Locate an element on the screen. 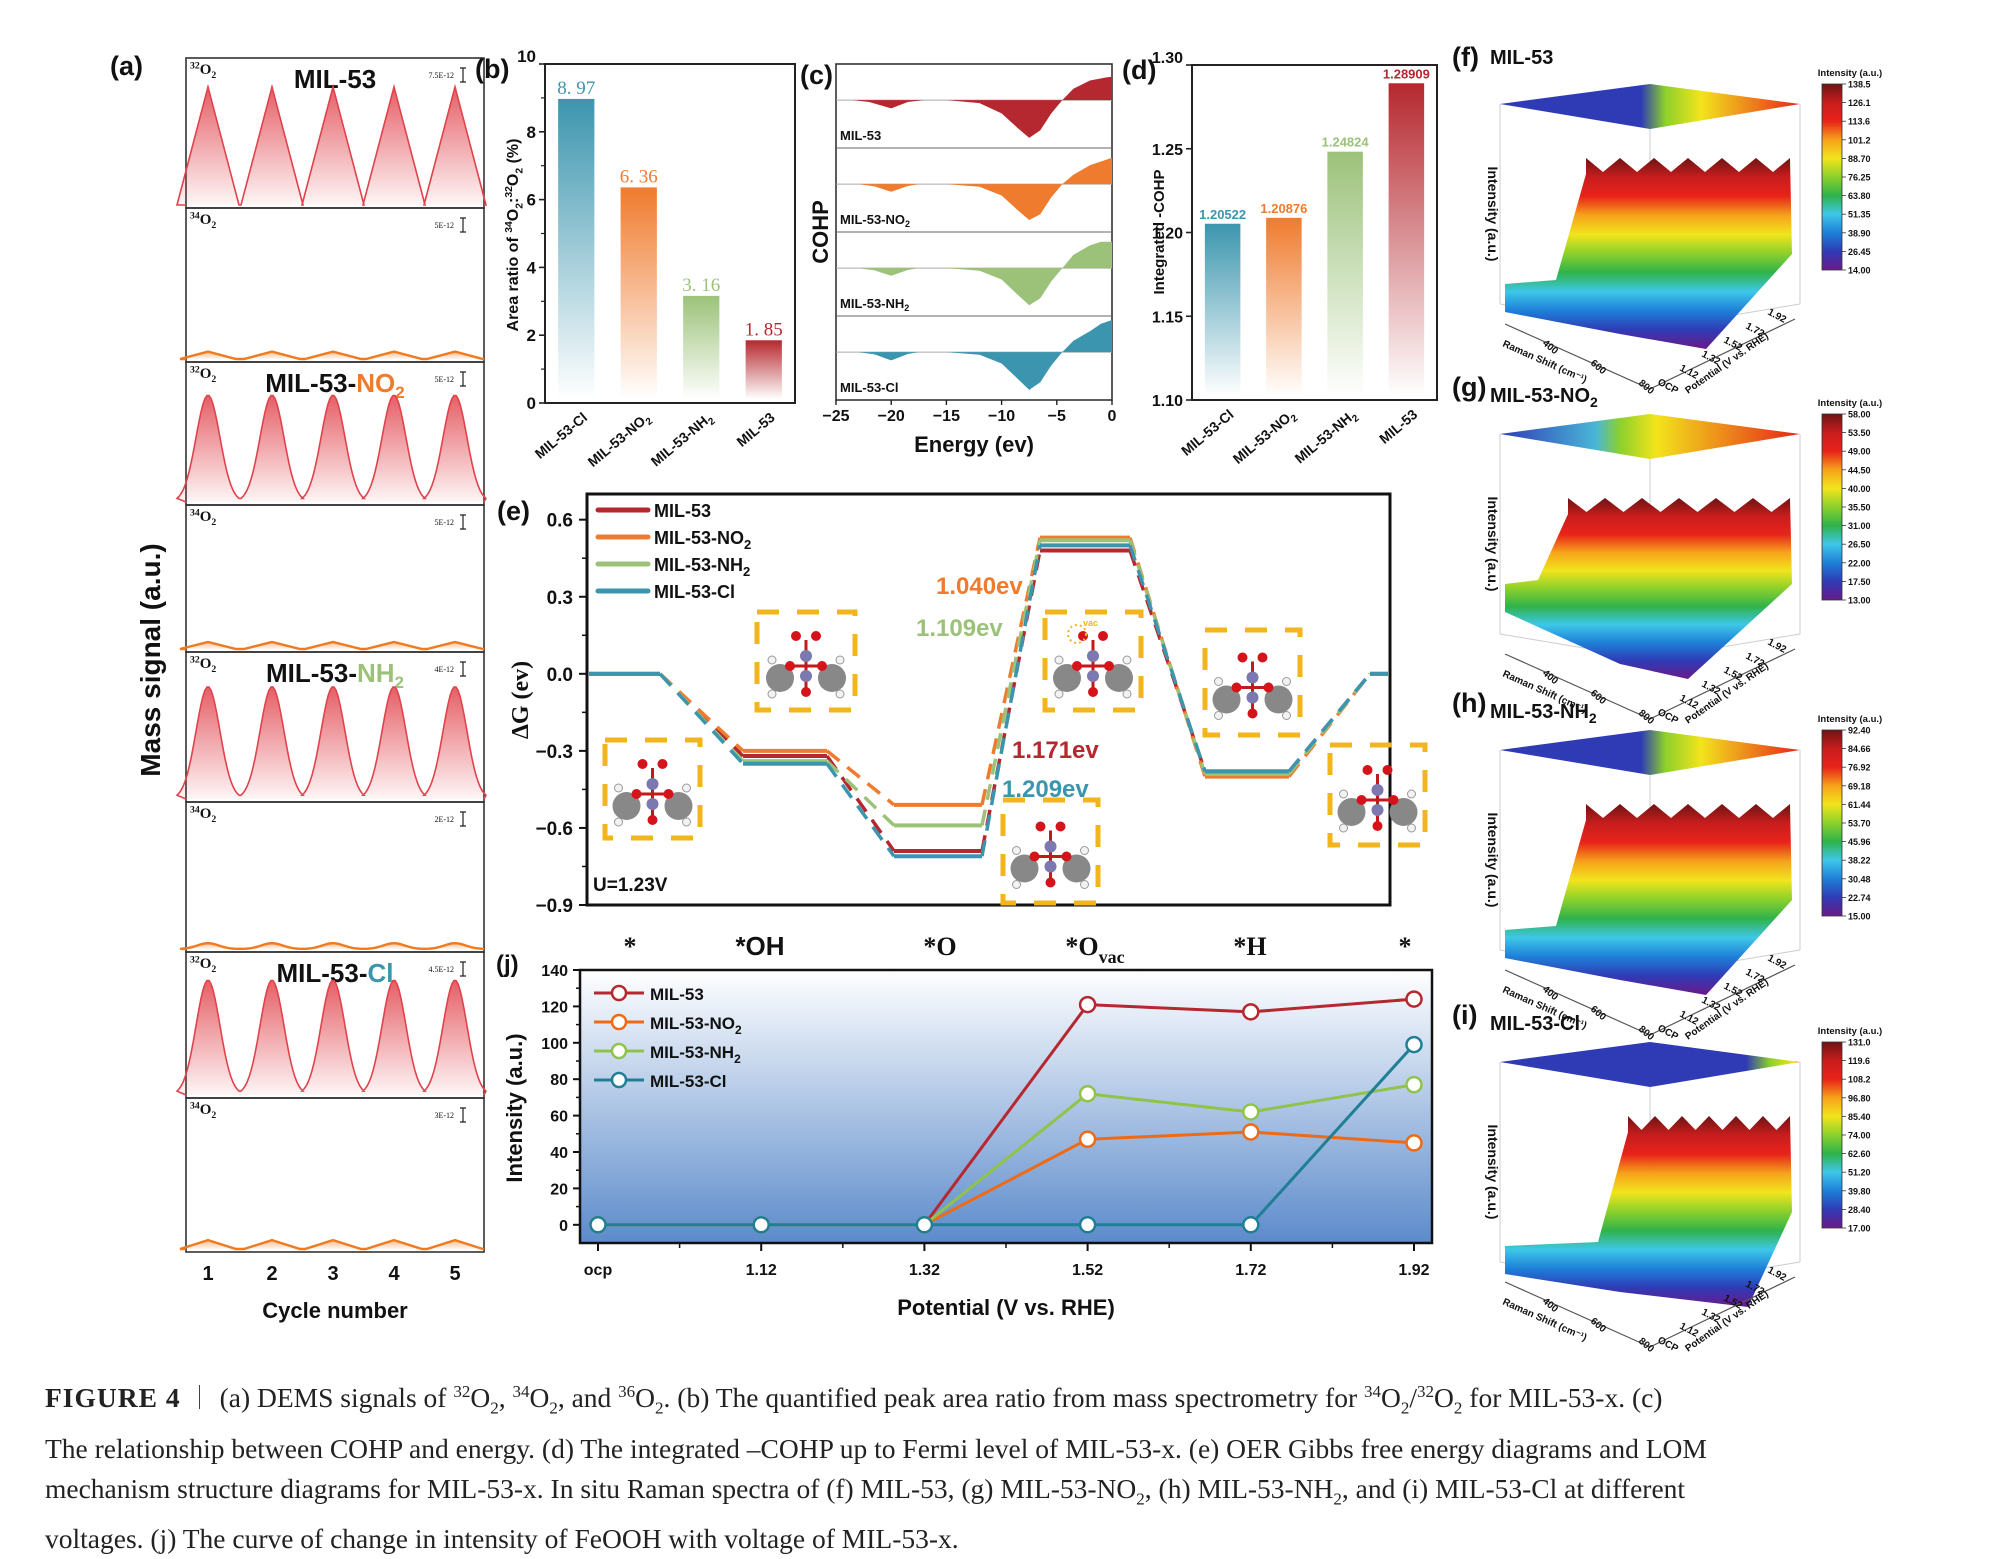 The width and height of the screenshot is (2000, 1559). y-tick-label: OCP is located at coordinates (1668, 717).